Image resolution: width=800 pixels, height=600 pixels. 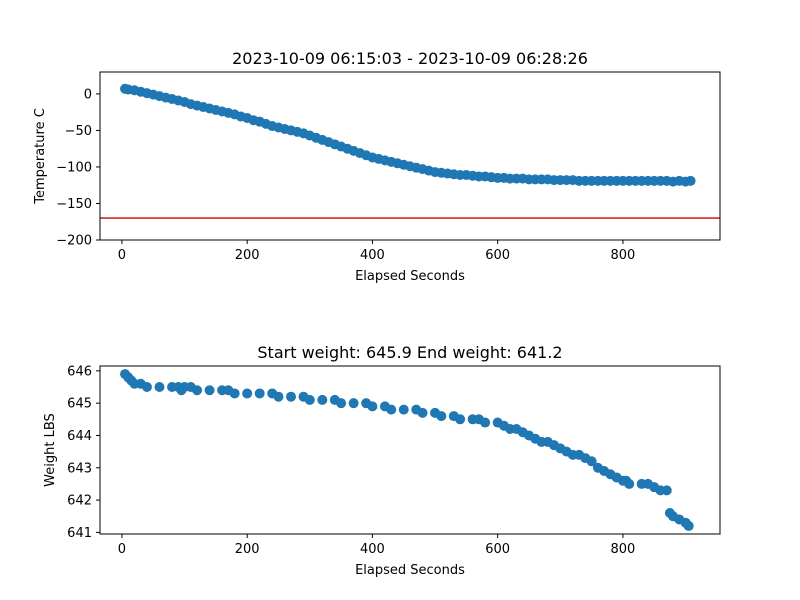 What do you see at coordinates (74, 204) in the screenshot?
I see `temperature-y-tick-label: −150` at bounding box center [74, 204].